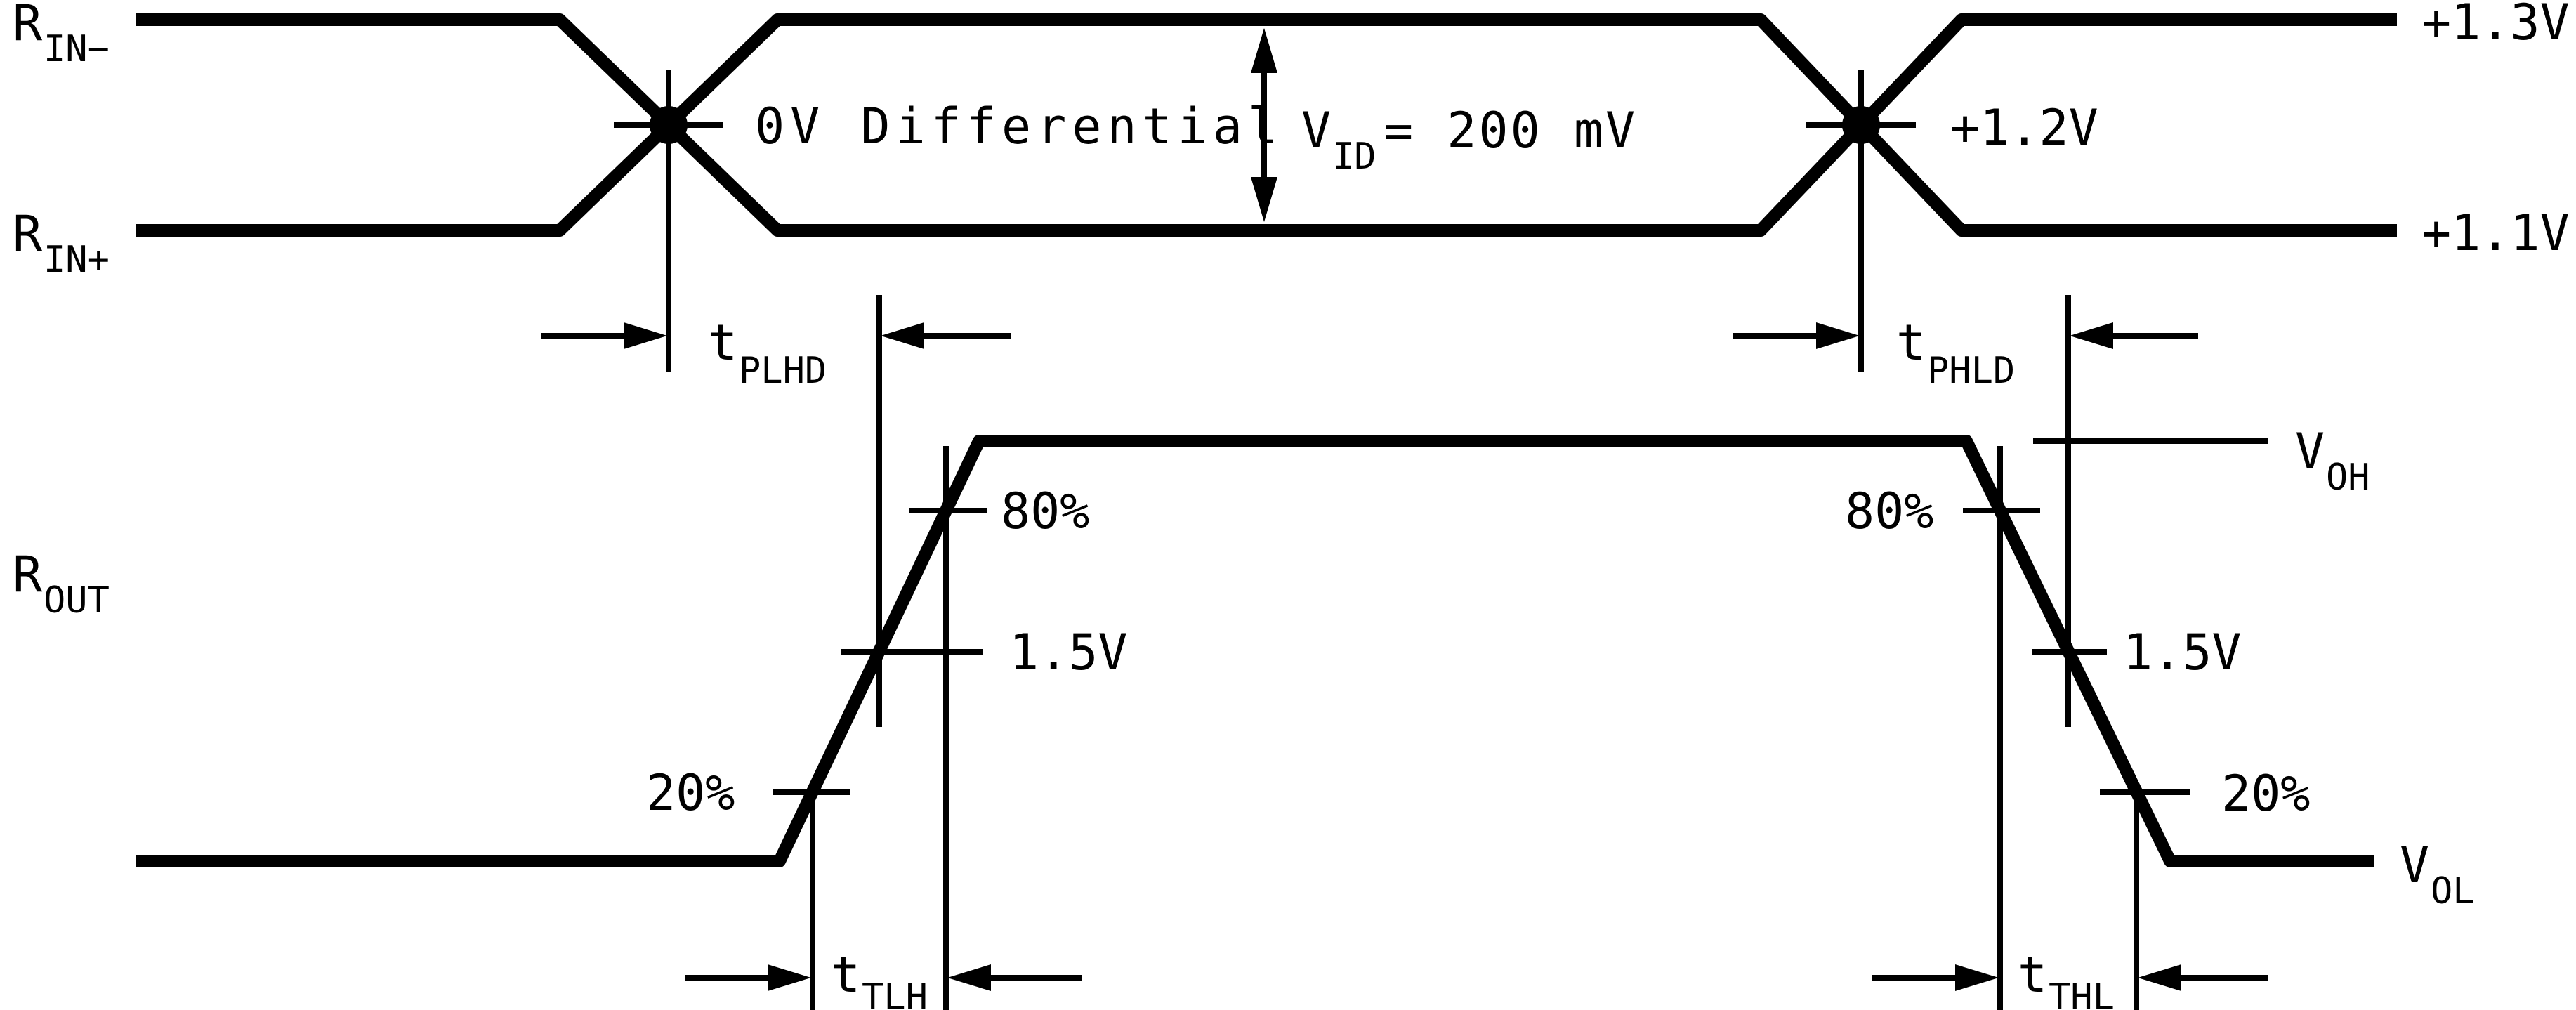 Image resolution: width=2576 pixels, height=1010 pixels. What do you see at coordinates (28, 26) in the screenshot?
I see `rin-minus-base: R` at bounding box center [28, 26].